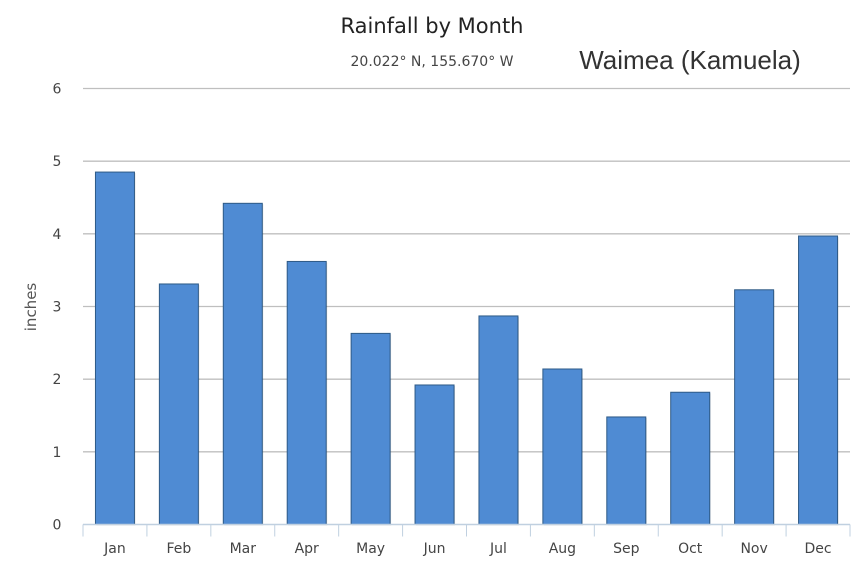 The height and width of the screenshot is (576, 864). What do you see at coordinates (114, 549) in the screenshot?
I see `x-tick-label: Jan` at bounding box center [114, 549].